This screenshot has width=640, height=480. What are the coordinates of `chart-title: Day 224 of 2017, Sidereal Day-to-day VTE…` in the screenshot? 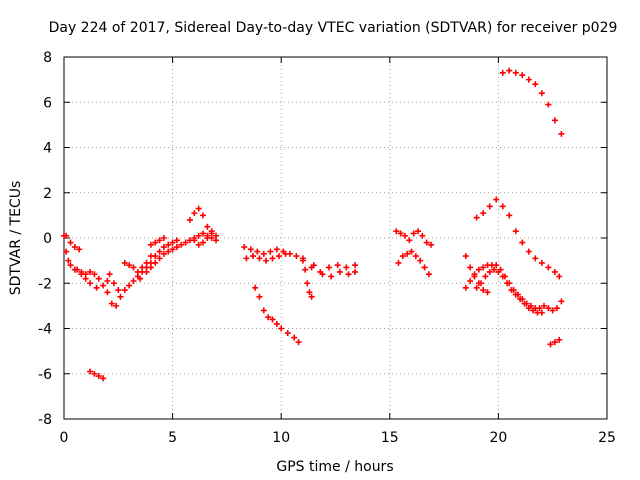 It's located at (333, 28).